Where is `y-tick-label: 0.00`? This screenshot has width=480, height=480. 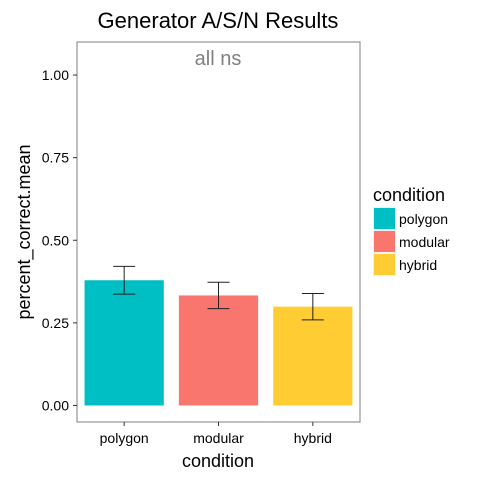 y-tick-label: 0.00 is located at coordinates (55, 405).